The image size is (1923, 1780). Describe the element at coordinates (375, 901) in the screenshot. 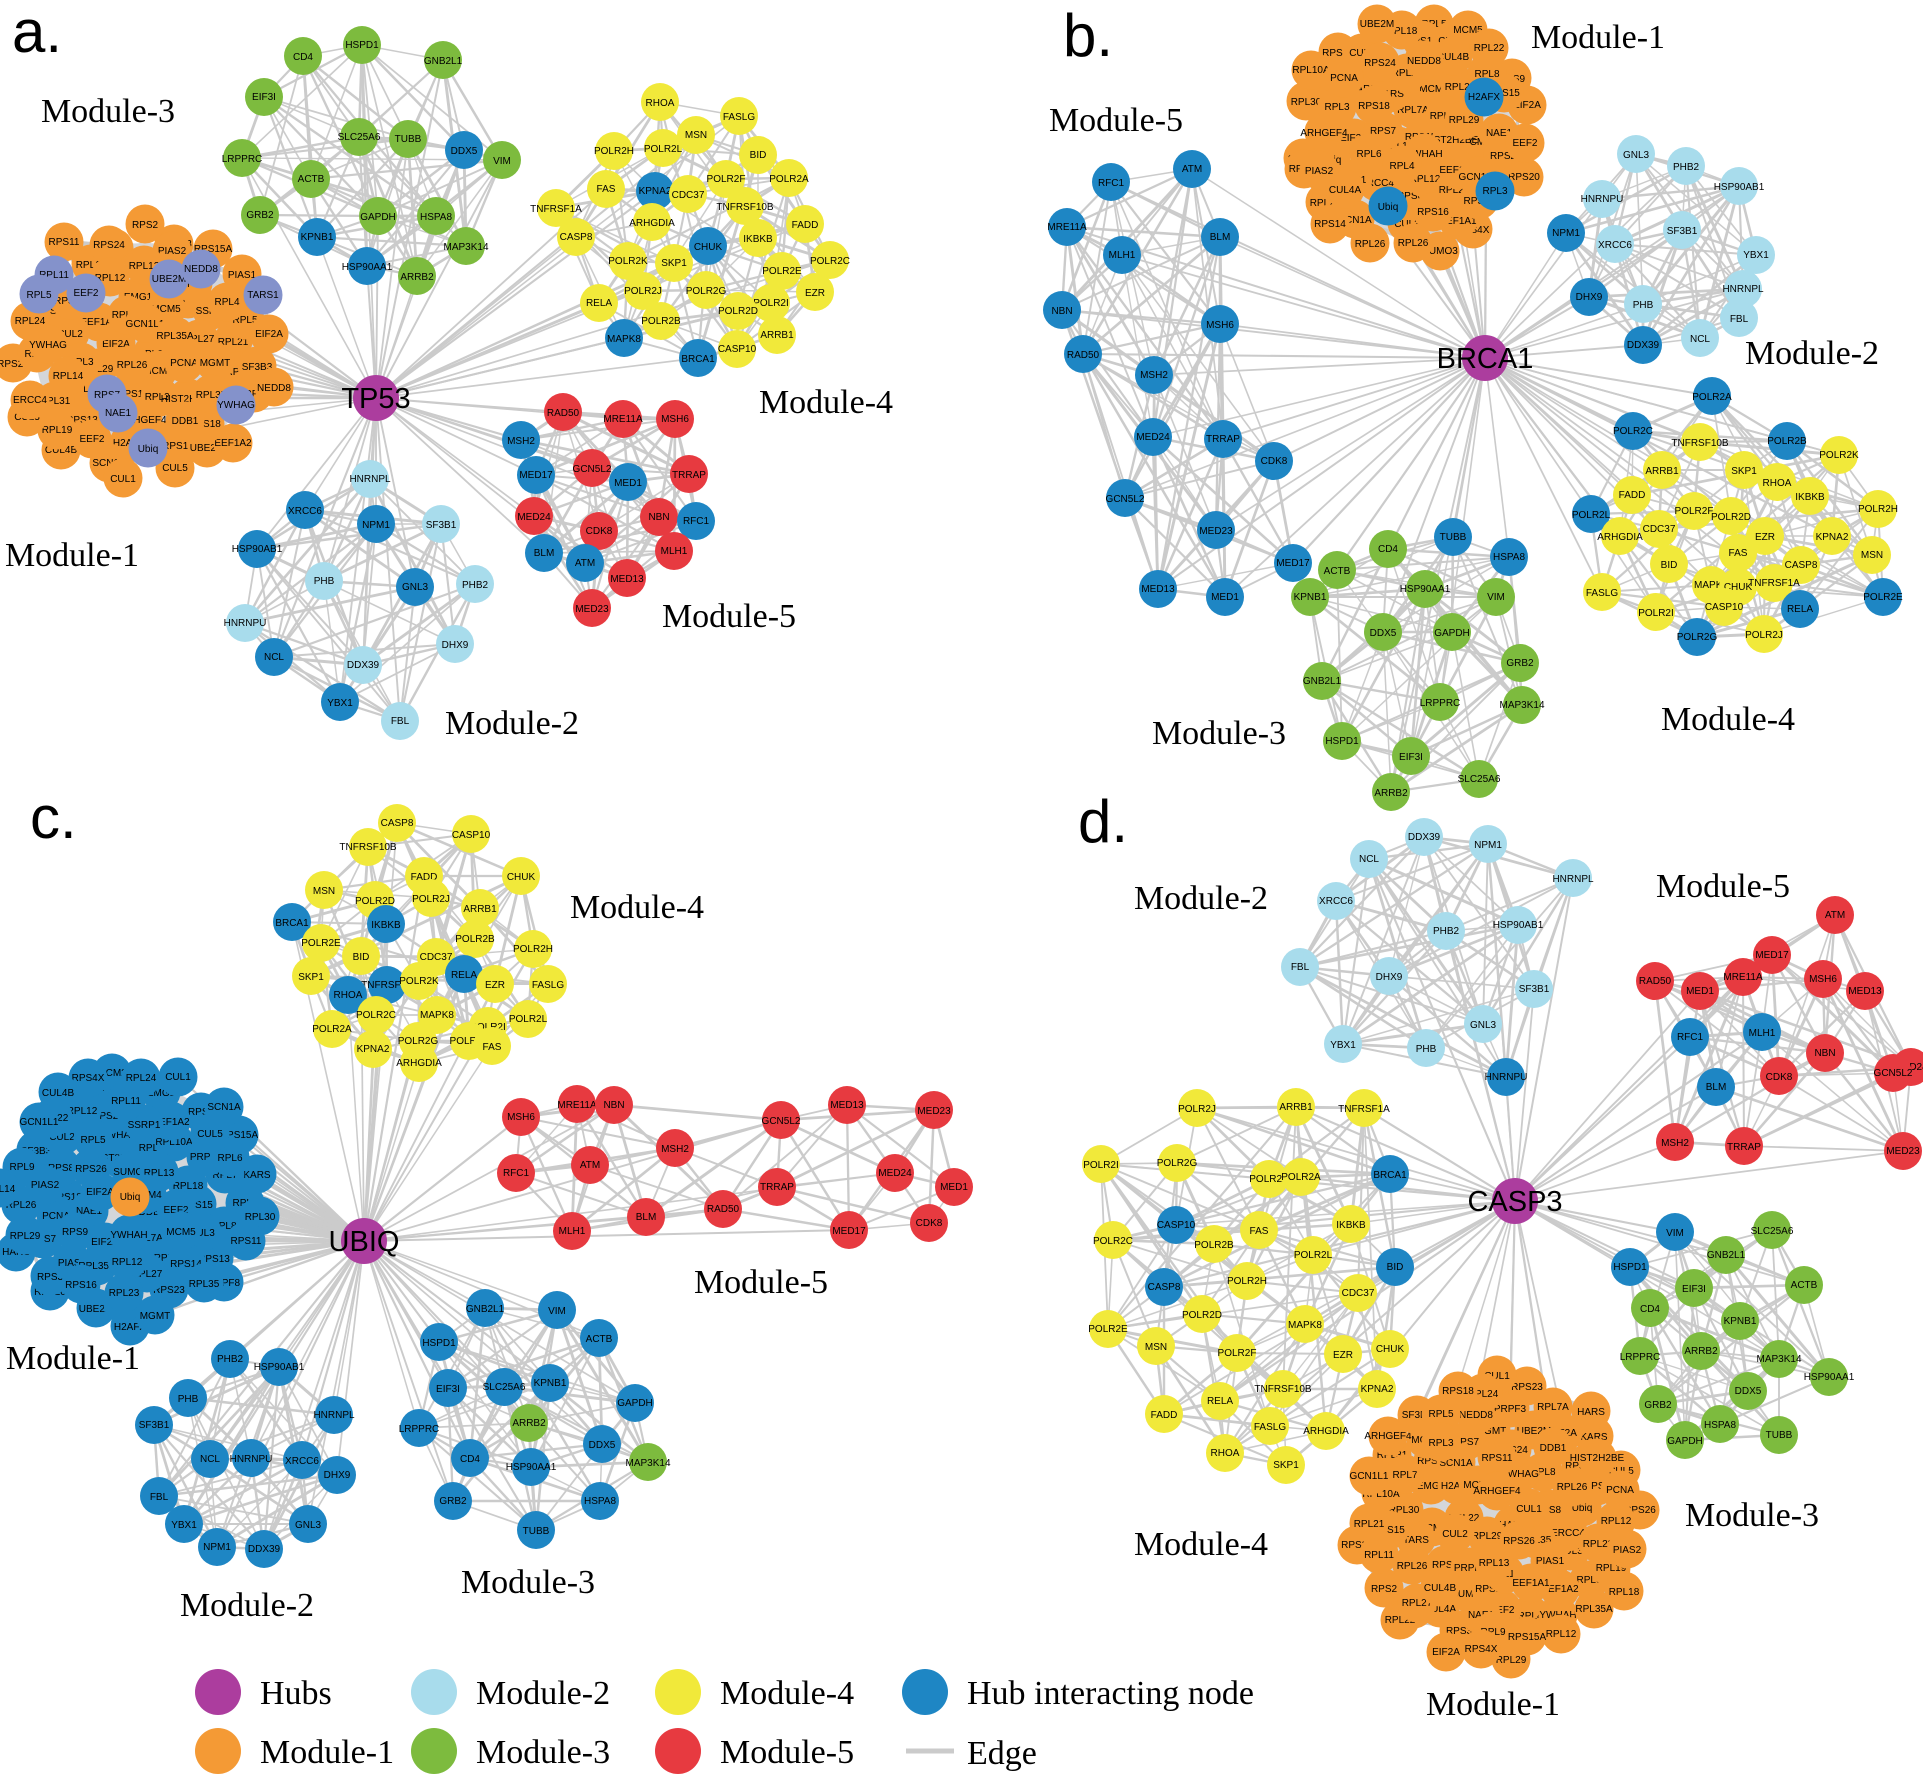

I see `svg-text: POLR2D` at that location.